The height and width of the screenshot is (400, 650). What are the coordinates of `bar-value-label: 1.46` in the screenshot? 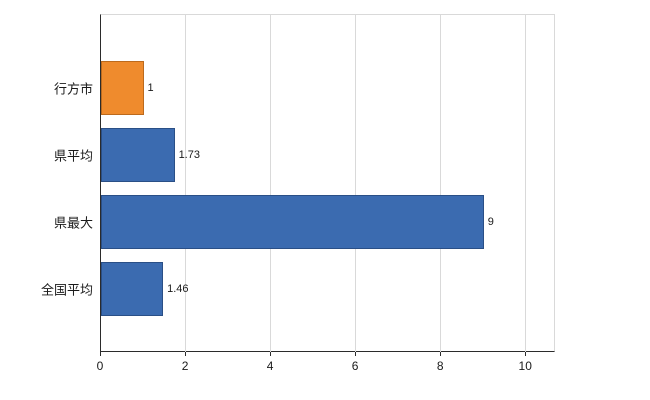 It's located at (178, 288).